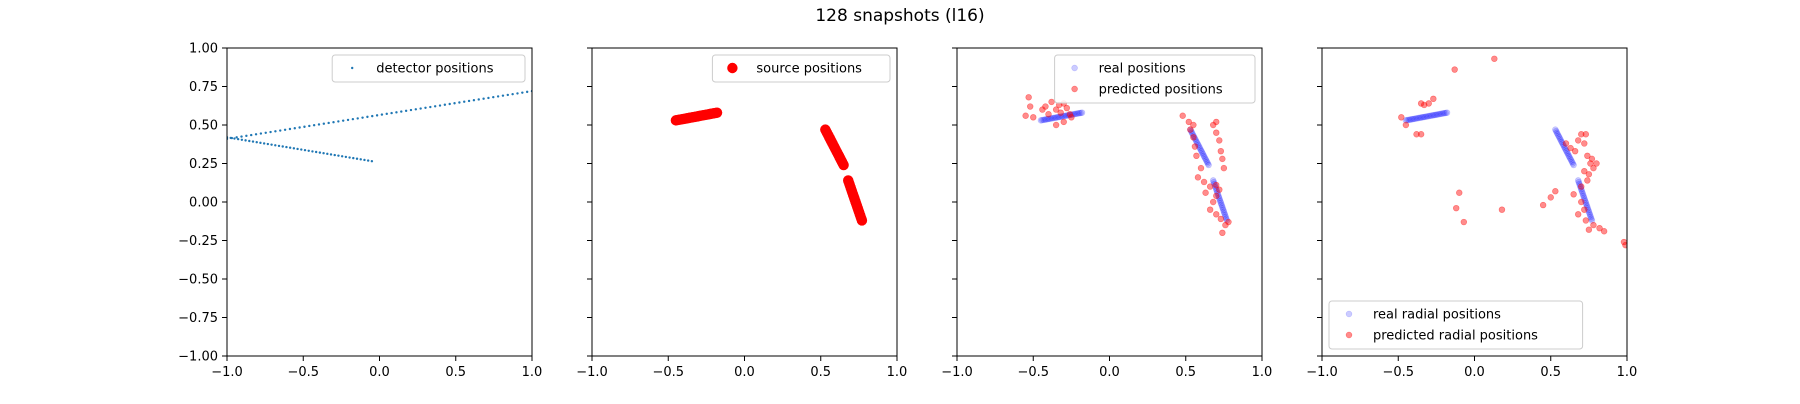 The image size is (1800, 404). What do you see at coordinates (744, 372) in the screenshot?
I see `x-tick-label: 0.0` at bounding box center [744, 372].